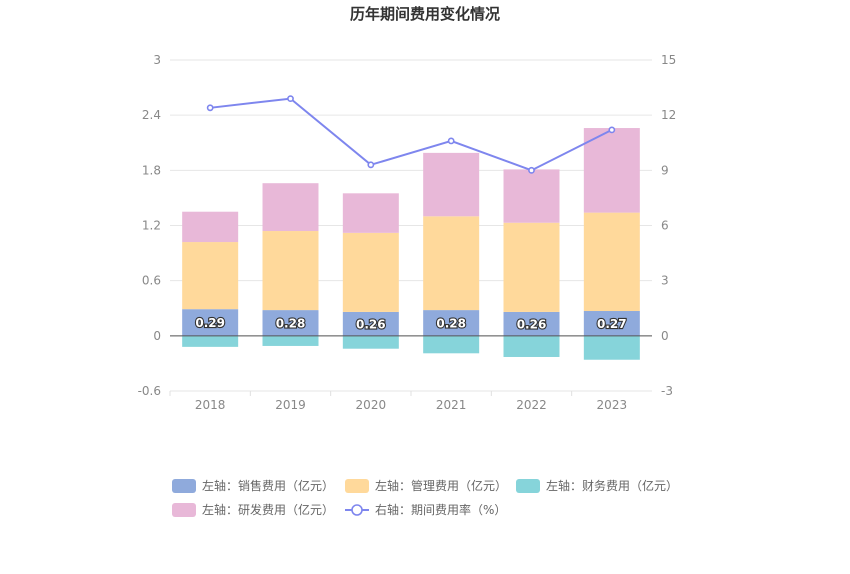  I want to click on bar-labels: 0.29 0.28 0.26 0.28 0.26 0.27, so click(410, 324).